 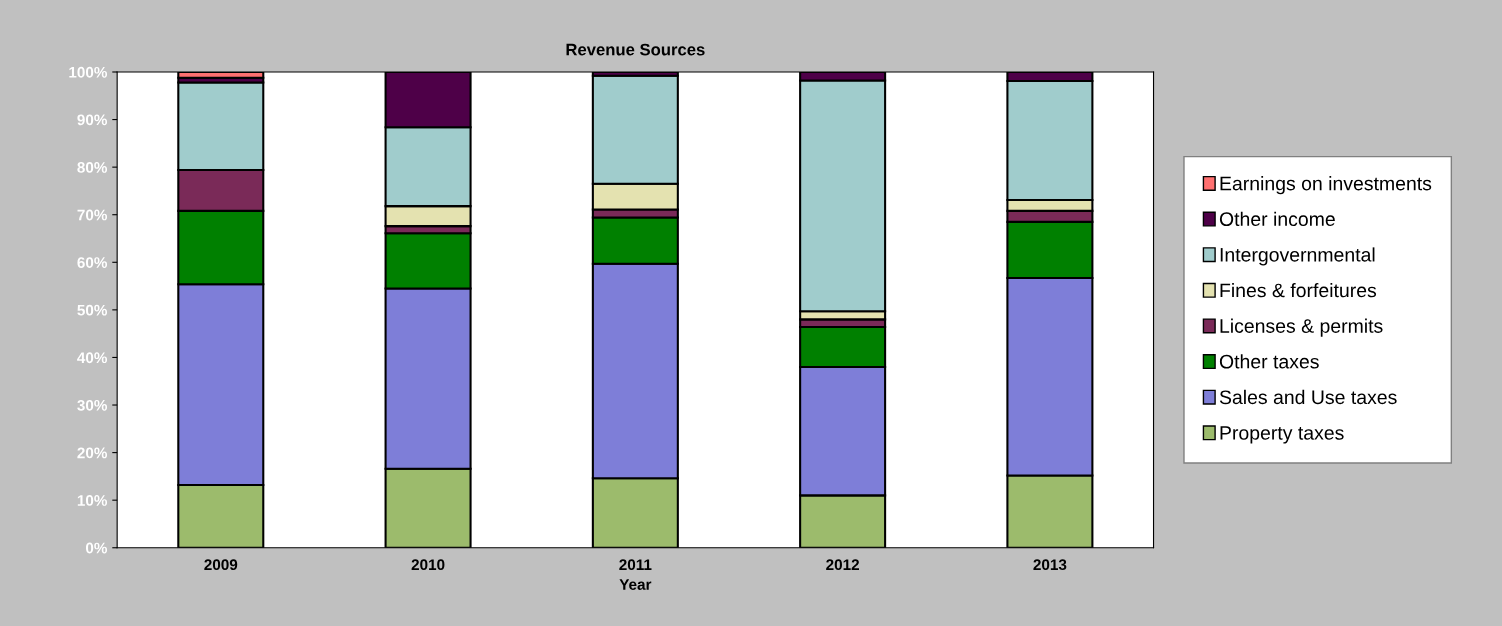 What do you see at coordinates (635, 565) in the screenshot?
I see `x-tick-label: 2011` at bounding box center [635, 565].